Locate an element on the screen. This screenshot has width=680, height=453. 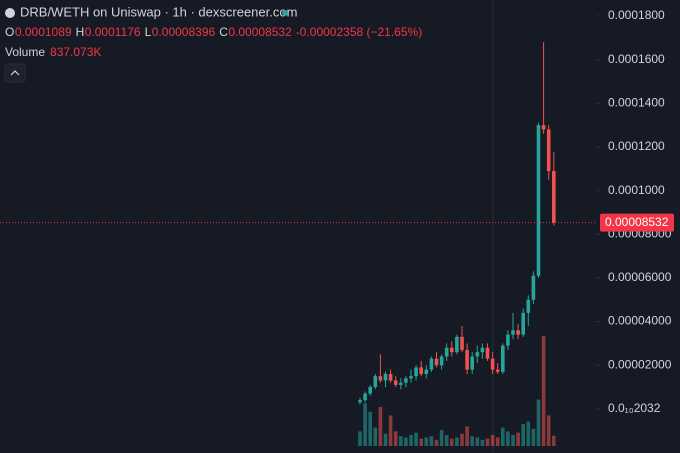
legend-value: 0.00008396 is located at coordinates (184, 32).